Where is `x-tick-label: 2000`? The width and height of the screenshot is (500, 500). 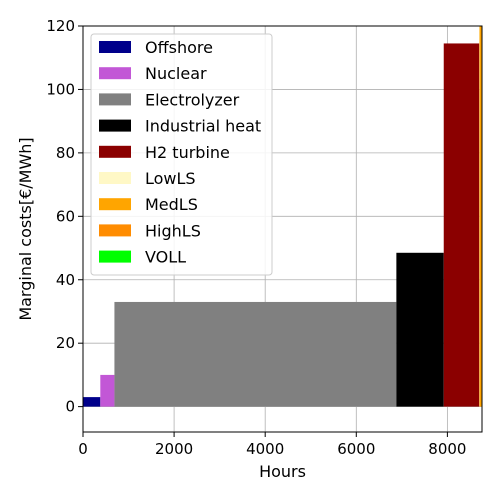 x-tick-label: 2000 is located at coordinates (174, 449).